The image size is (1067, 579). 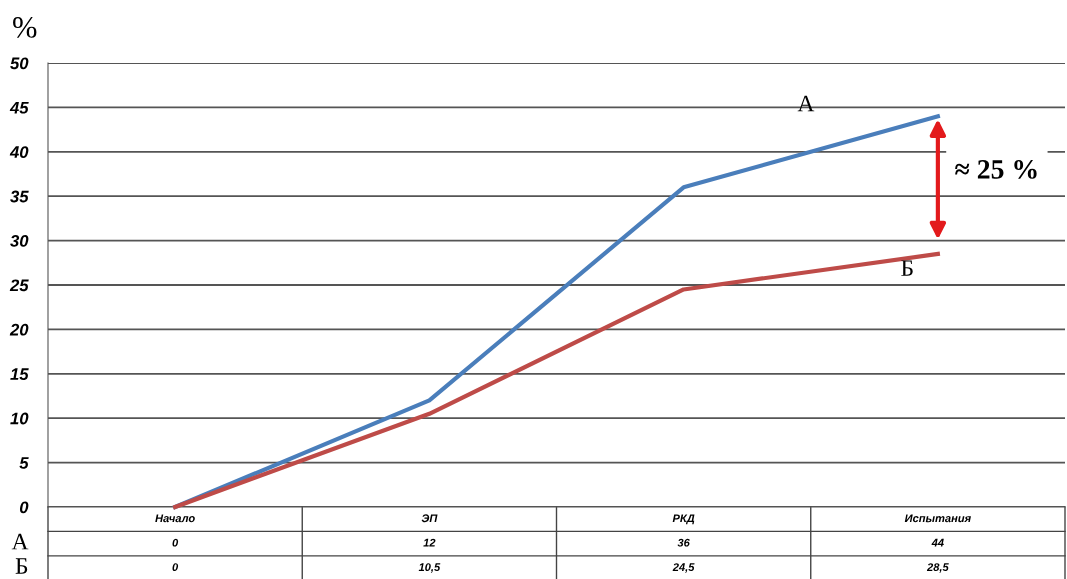 I want to click on data-label: 12, so click(x=429, y=542).